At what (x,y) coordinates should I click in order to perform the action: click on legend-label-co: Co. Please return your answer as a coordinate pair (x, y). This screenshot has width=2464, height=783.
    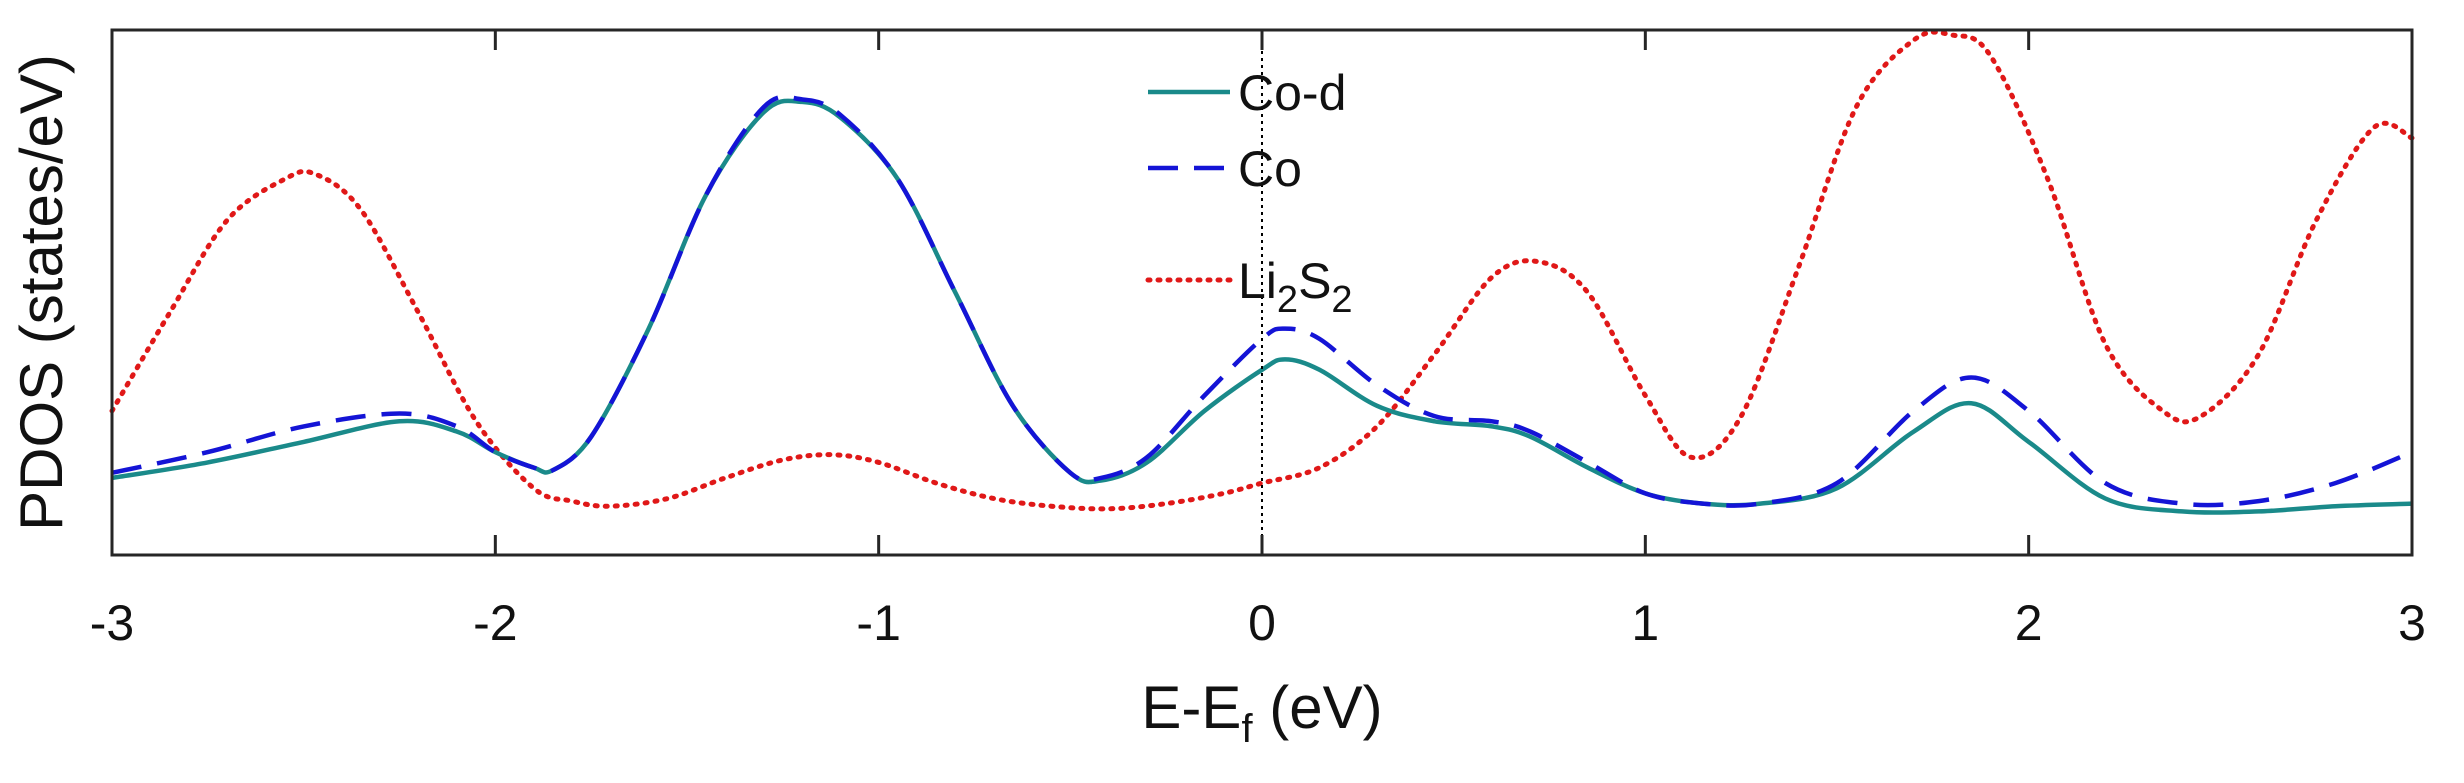
    Looking at the image, I should click on (1270, 169).